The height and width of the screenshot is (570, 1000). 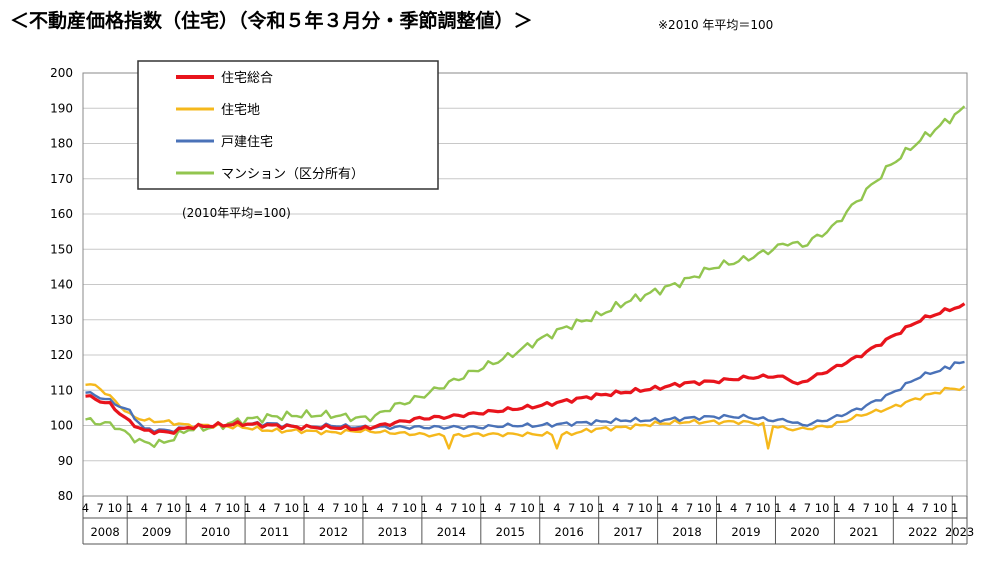 I want to click on y-tick-label: 200, so click(x=61, y=73).